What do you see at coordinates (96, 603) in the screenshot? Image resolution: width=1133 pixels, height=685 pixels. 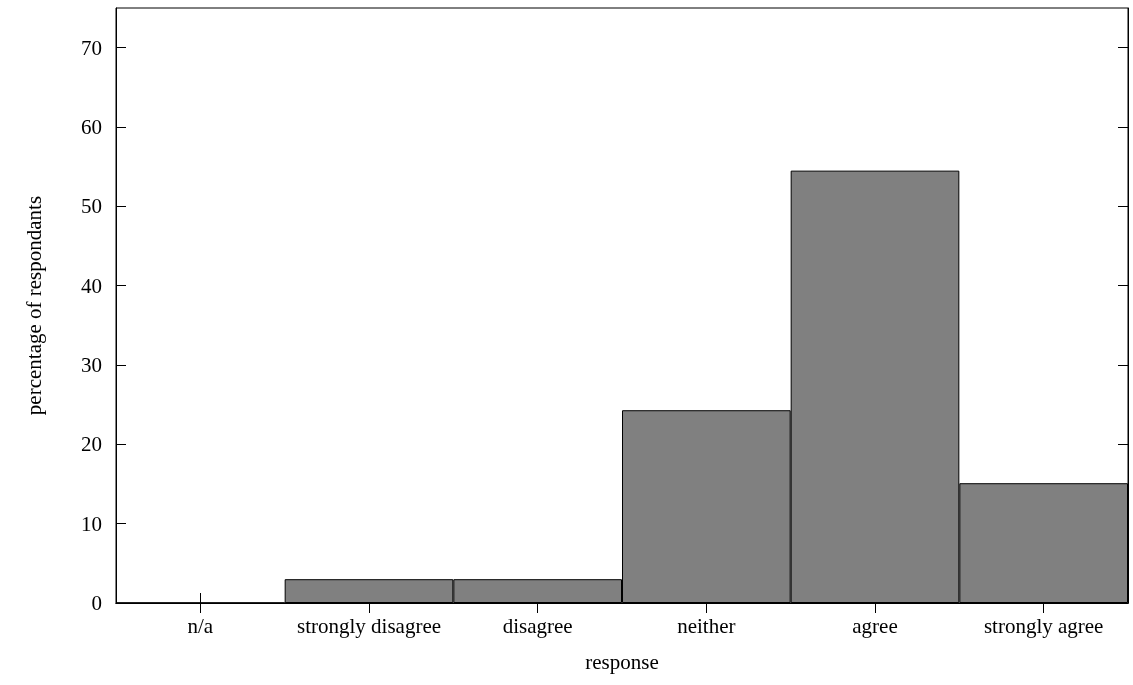 I see `y-tick-label: 0` at bounding box center [96, 603].